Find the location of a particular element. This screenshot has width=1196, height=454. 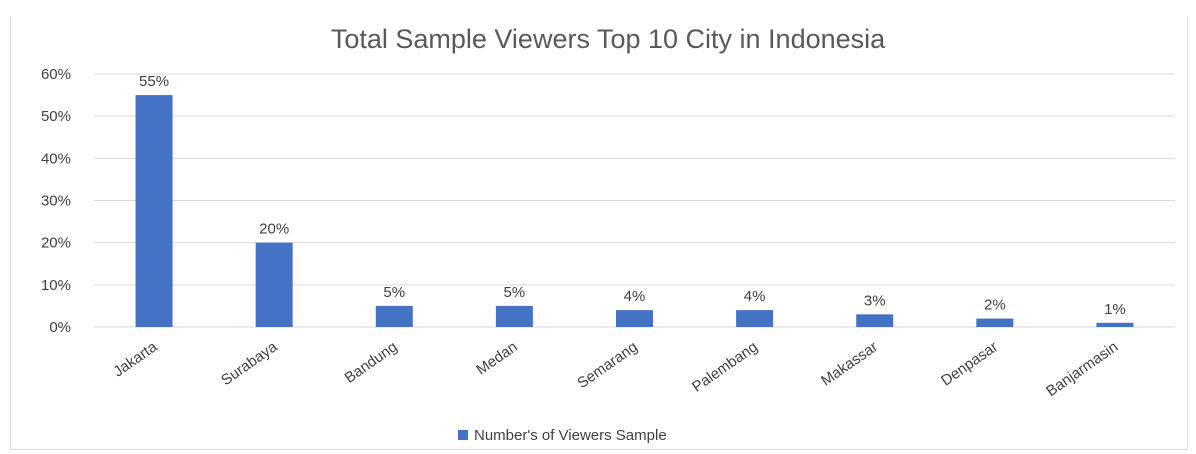

y-tick-label: 40% is located at coordinates (56, 158).